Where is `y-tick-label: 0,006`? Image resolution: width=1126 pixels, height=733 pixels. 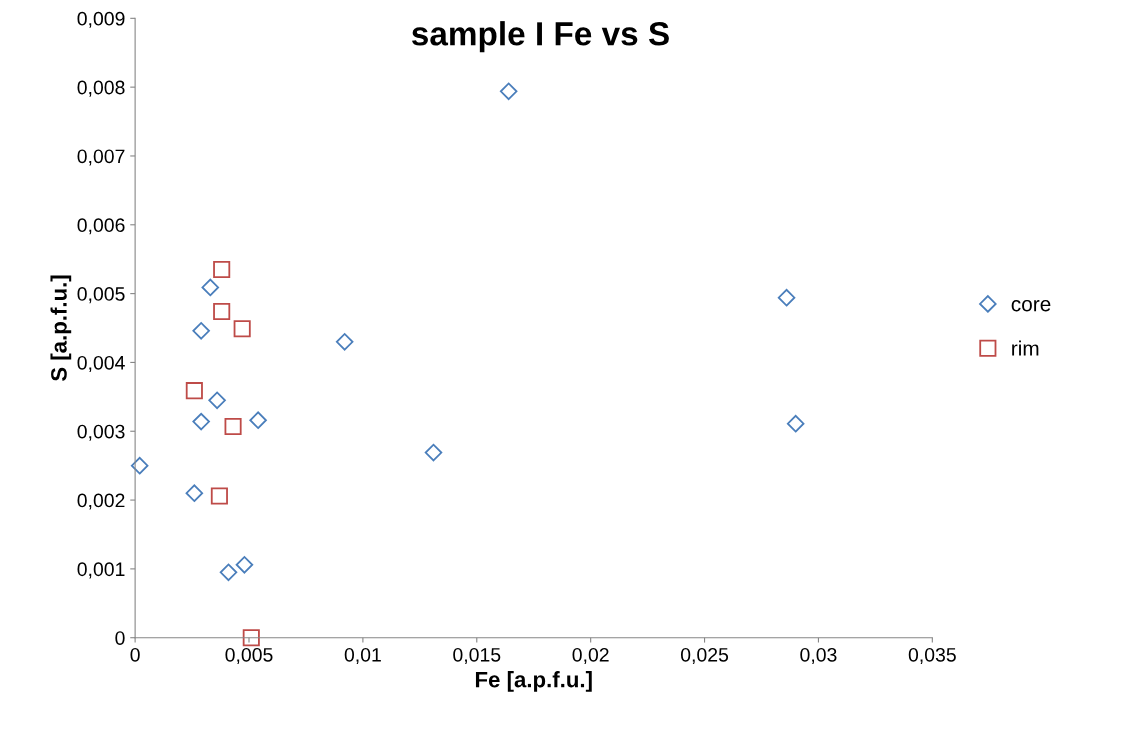 y-tick-label: 0,006 is located at coordinates (101, 226).